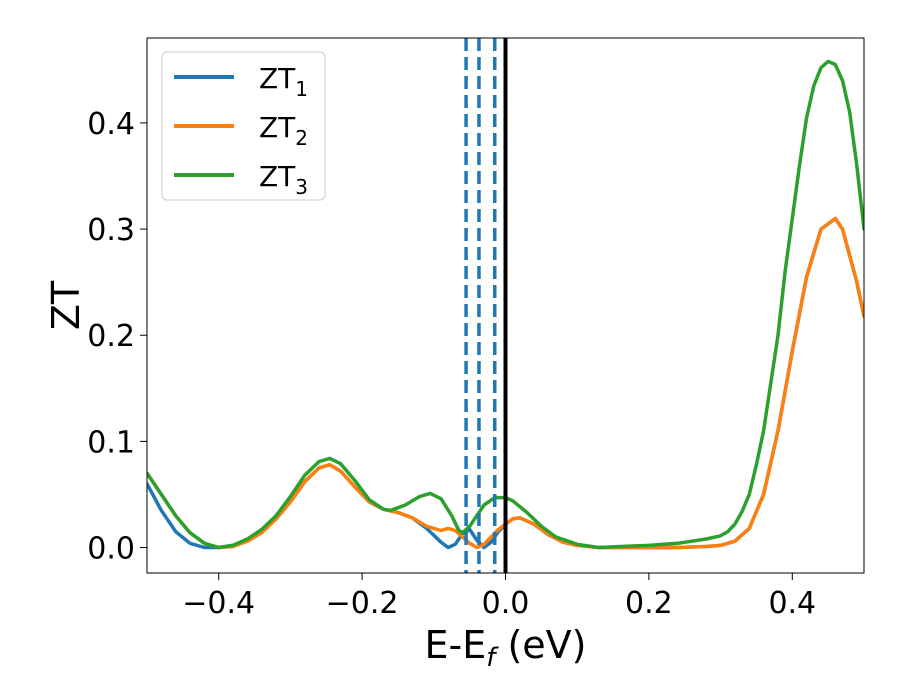  What do you see at coordinates (362, 603) in the screenshot?
I see `x-tick-label: −0.2` at bounding box center [362, 603].